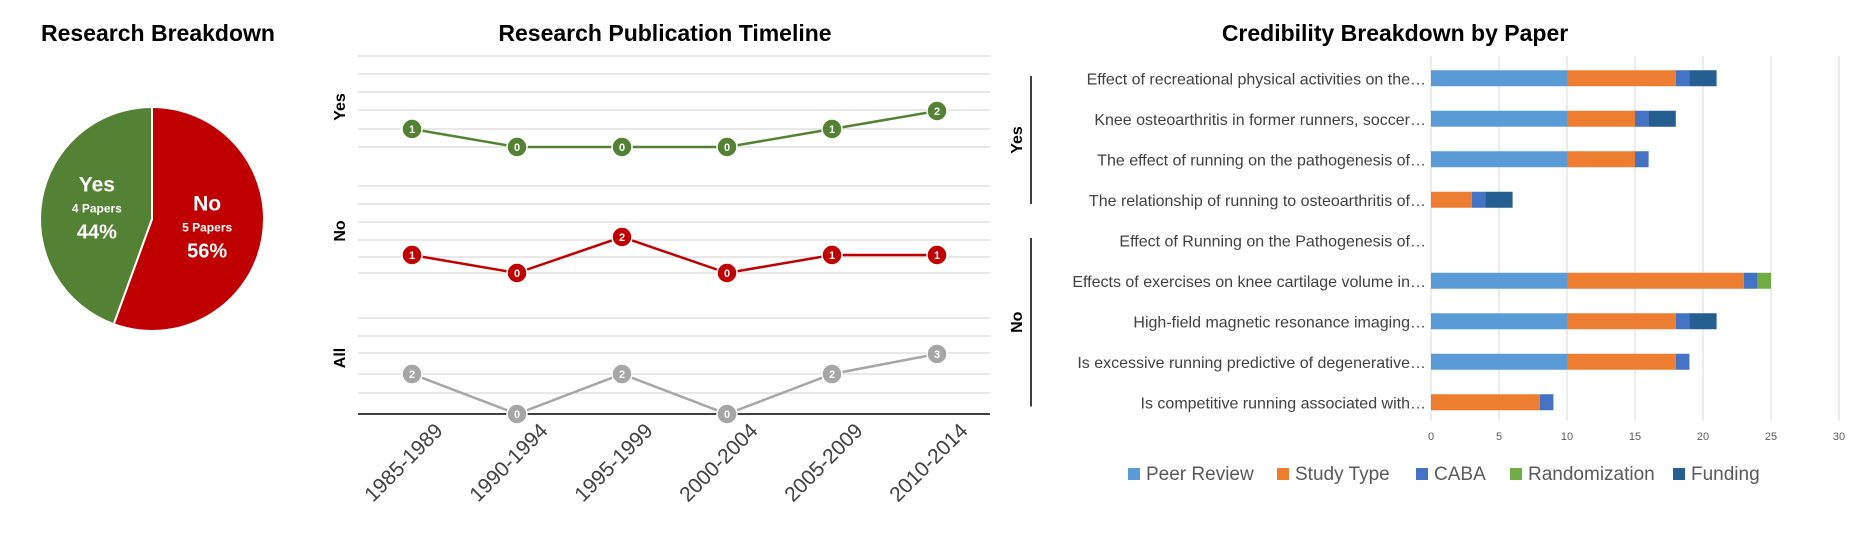 The width and height of the screenshot is (1866, 537). What do you see at coordinates (1567, 437) in the screenshot?
I see `credibility-x-tick-label: 10` at bounding box center [1567, 437].